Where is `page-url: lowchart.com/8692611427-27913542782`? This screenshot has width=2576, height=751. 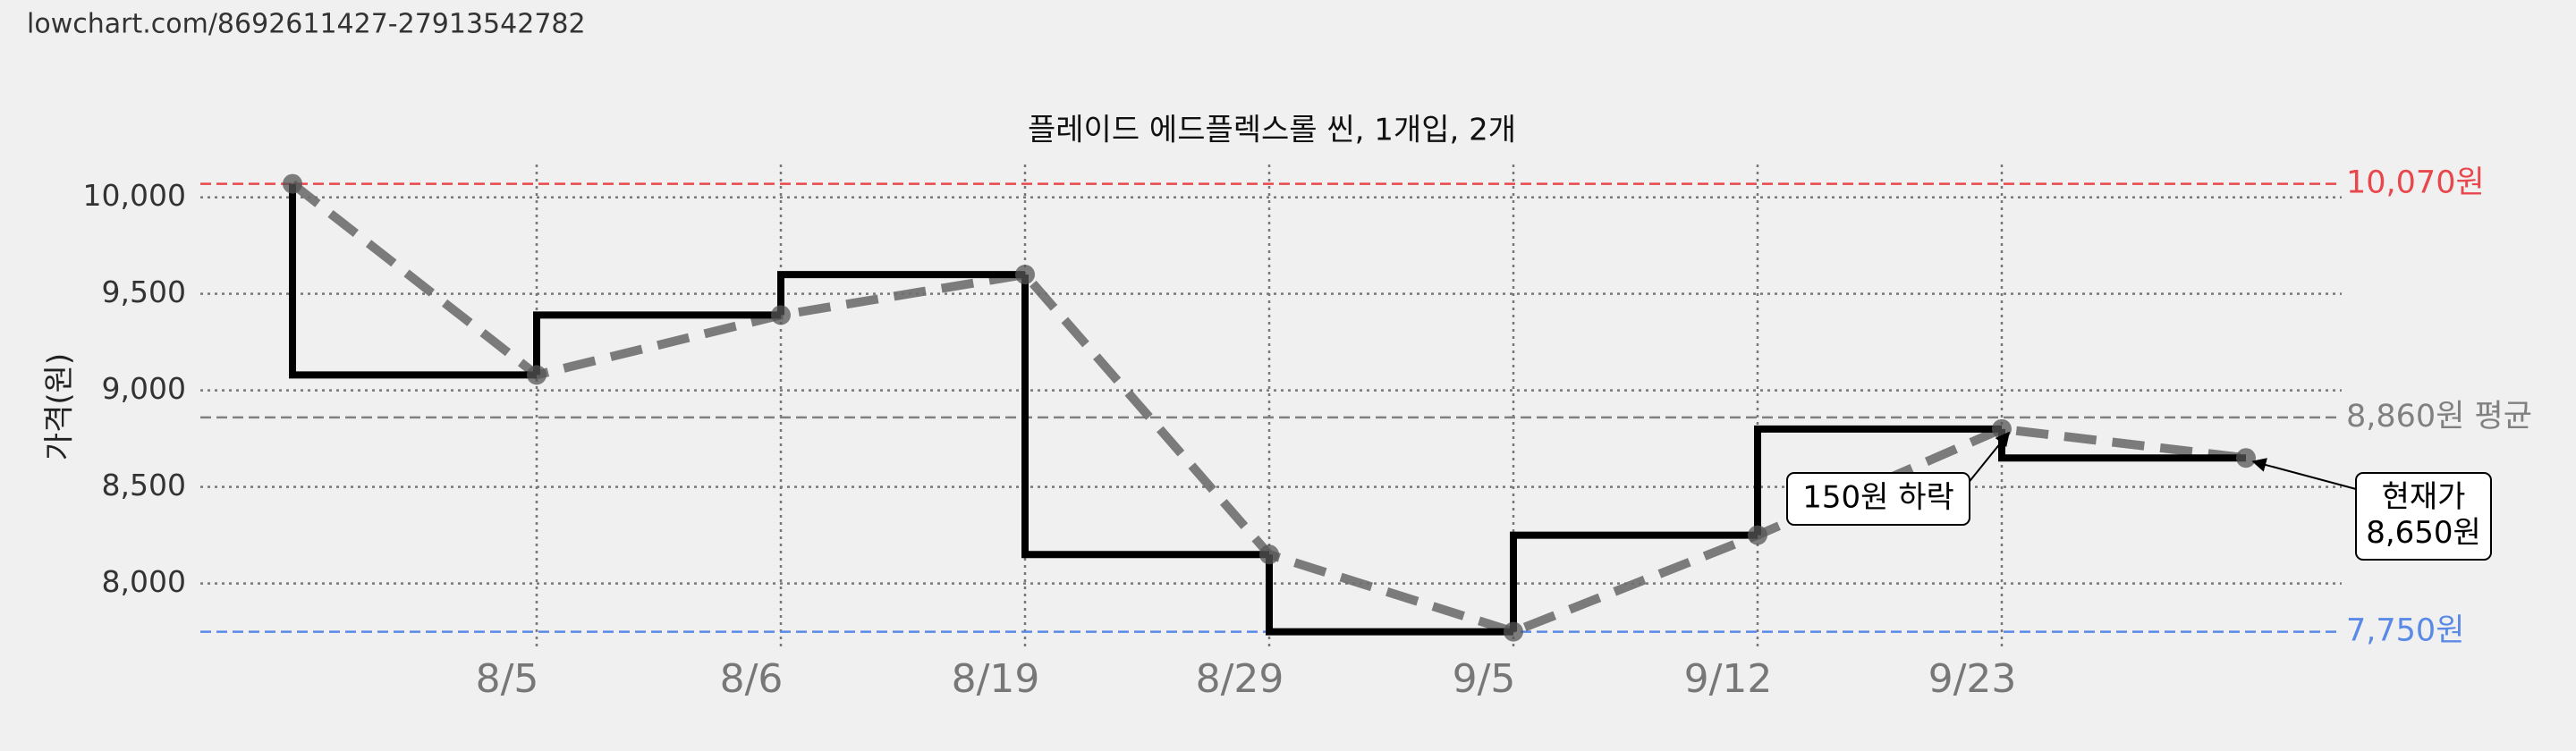 page-url: lowchart.com/8692611427-27913542782 is located at coordinates (306, 25).